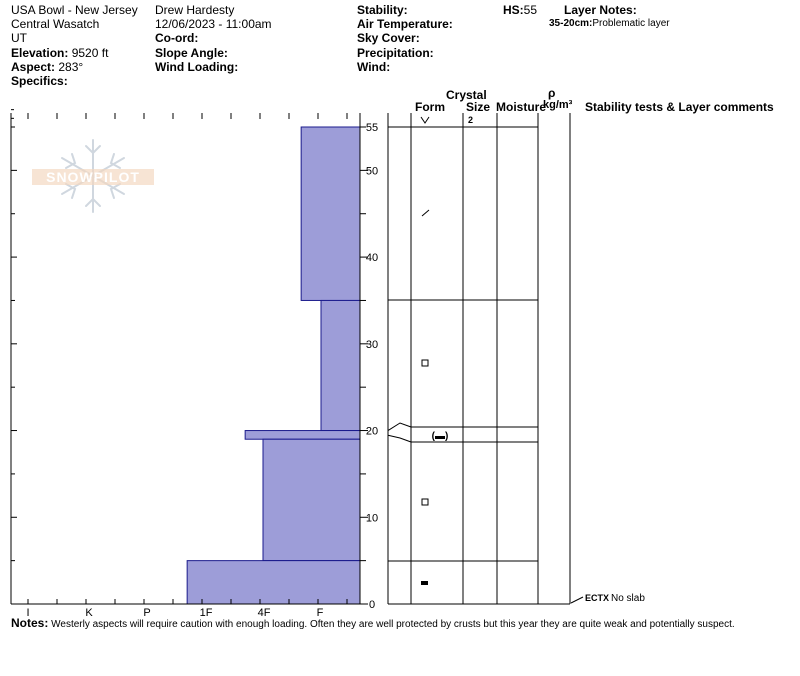 The image size is (800, 676). I want to click on x-tick-label-K: K, so click(89, 613).